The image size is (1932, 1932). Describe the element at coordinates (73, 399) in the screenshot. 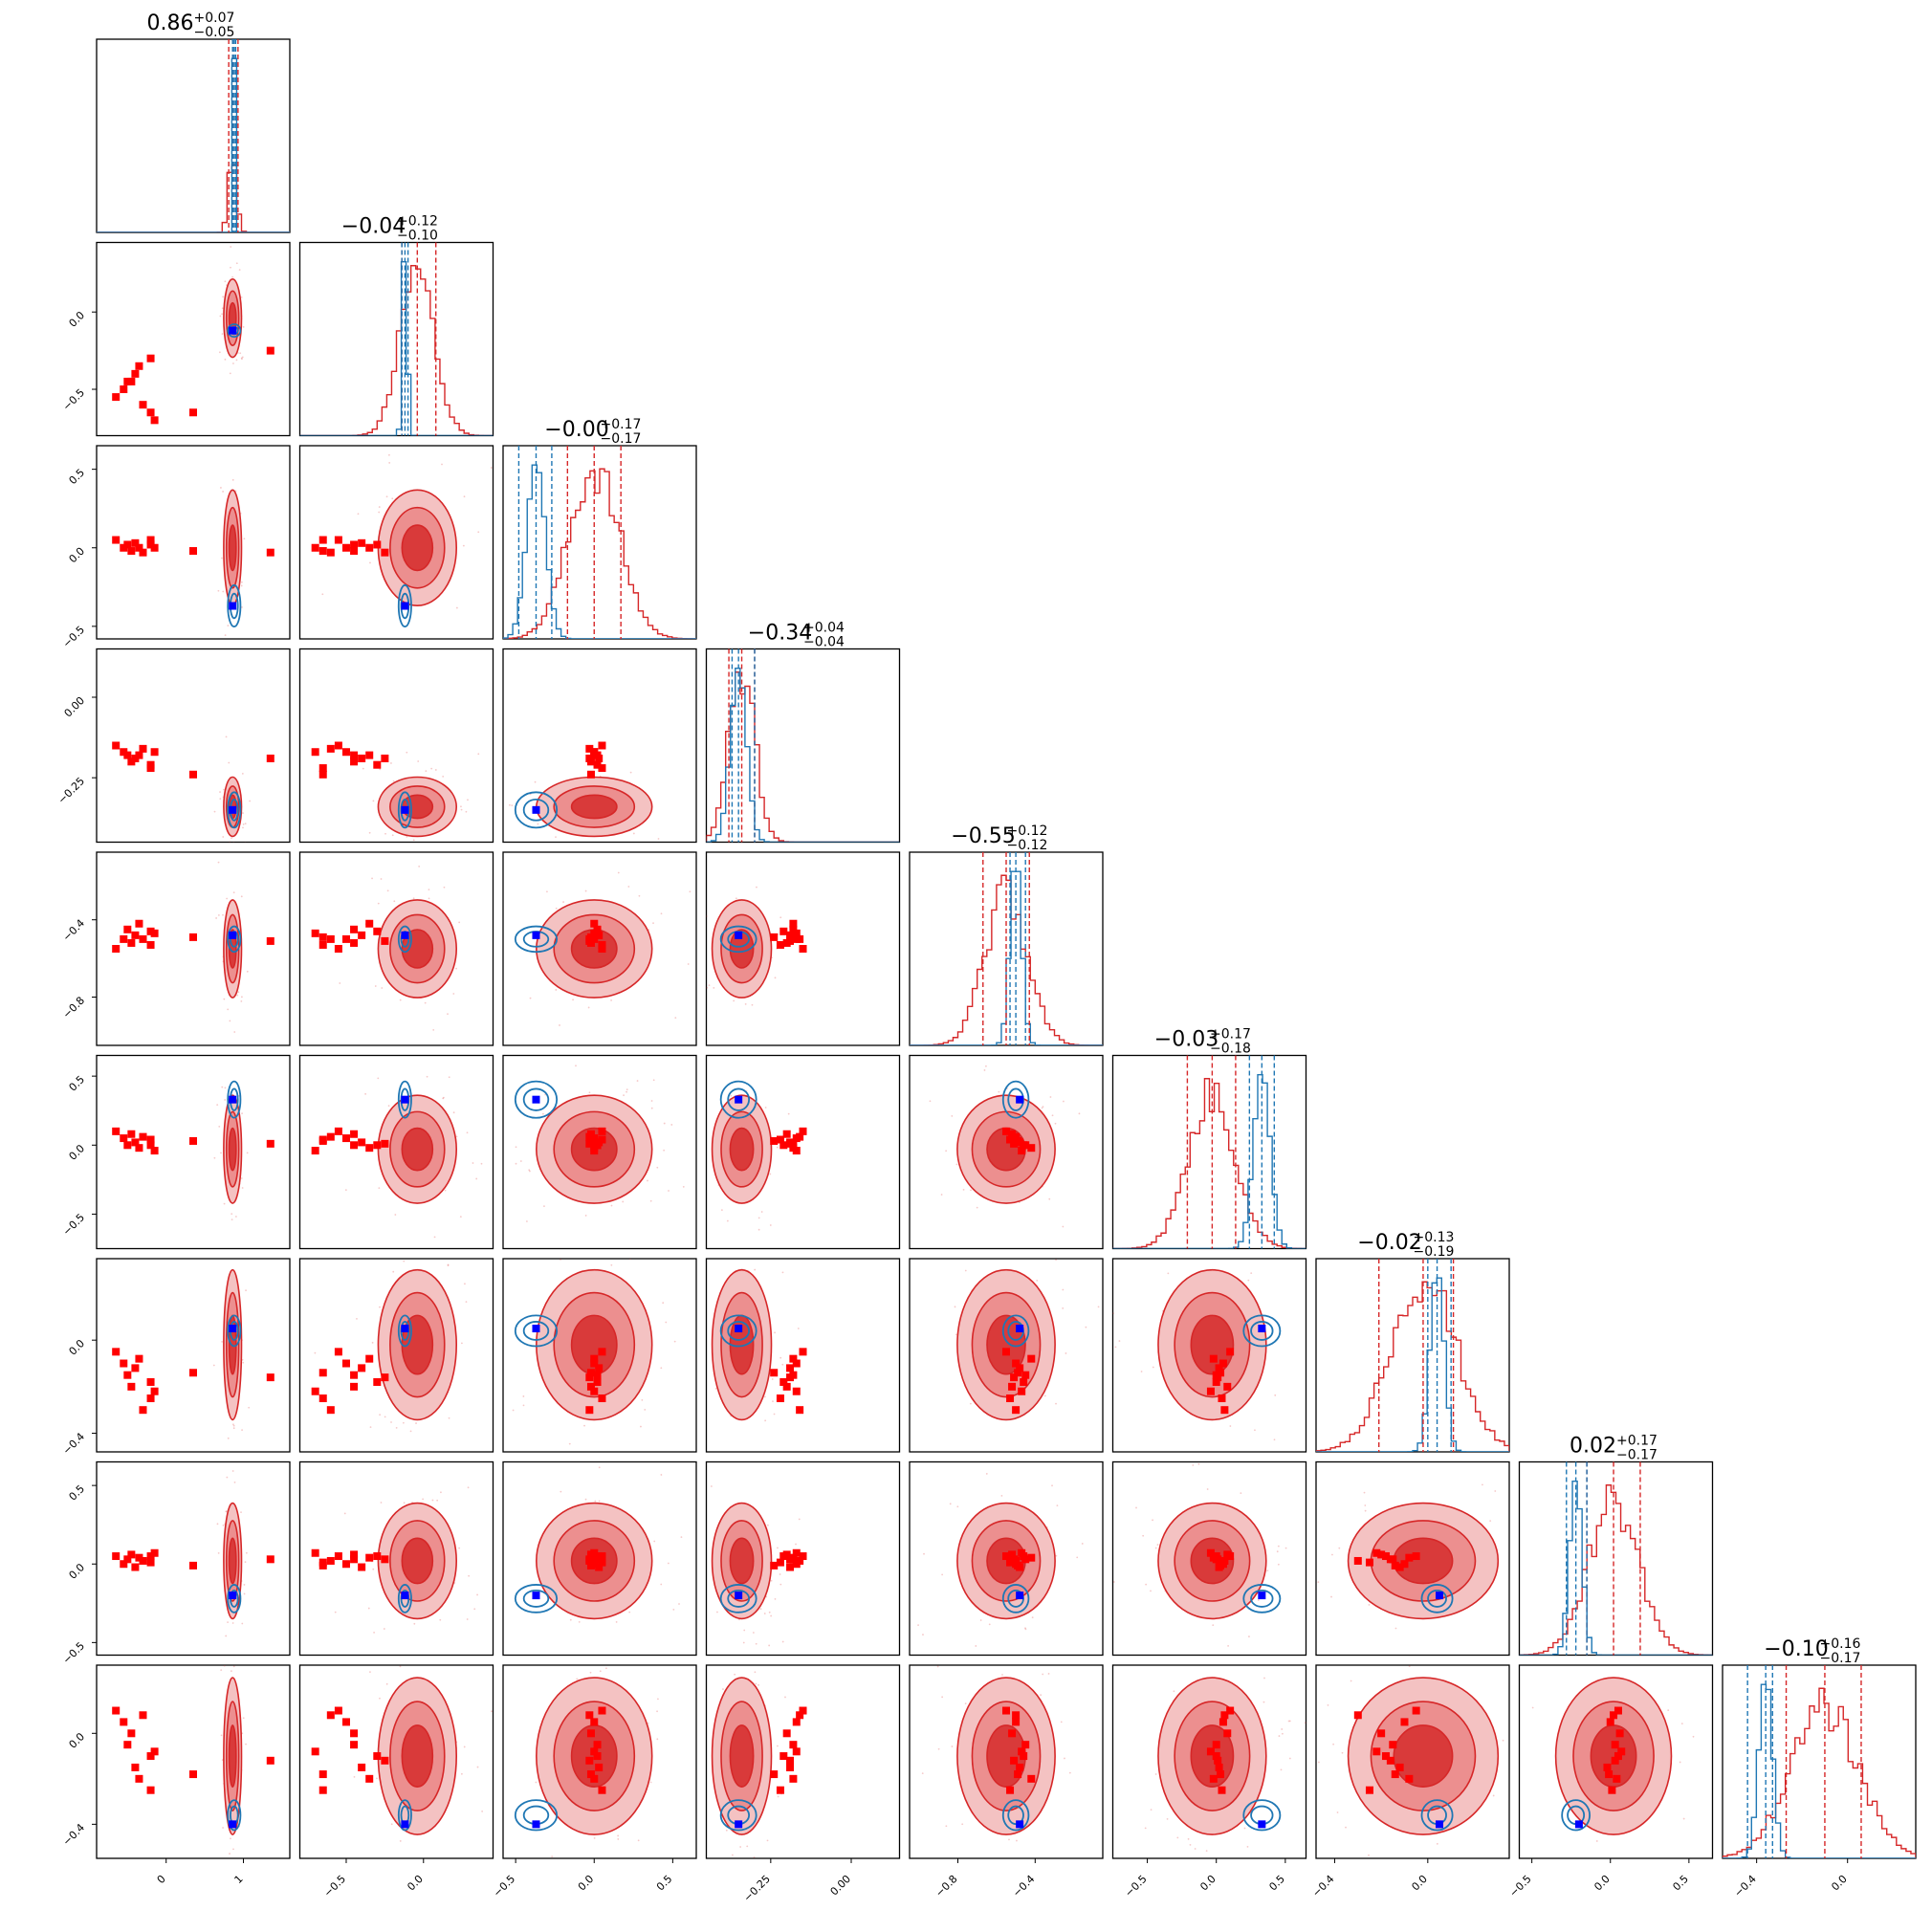

I see `y-tick-label: −0.5` at that location.